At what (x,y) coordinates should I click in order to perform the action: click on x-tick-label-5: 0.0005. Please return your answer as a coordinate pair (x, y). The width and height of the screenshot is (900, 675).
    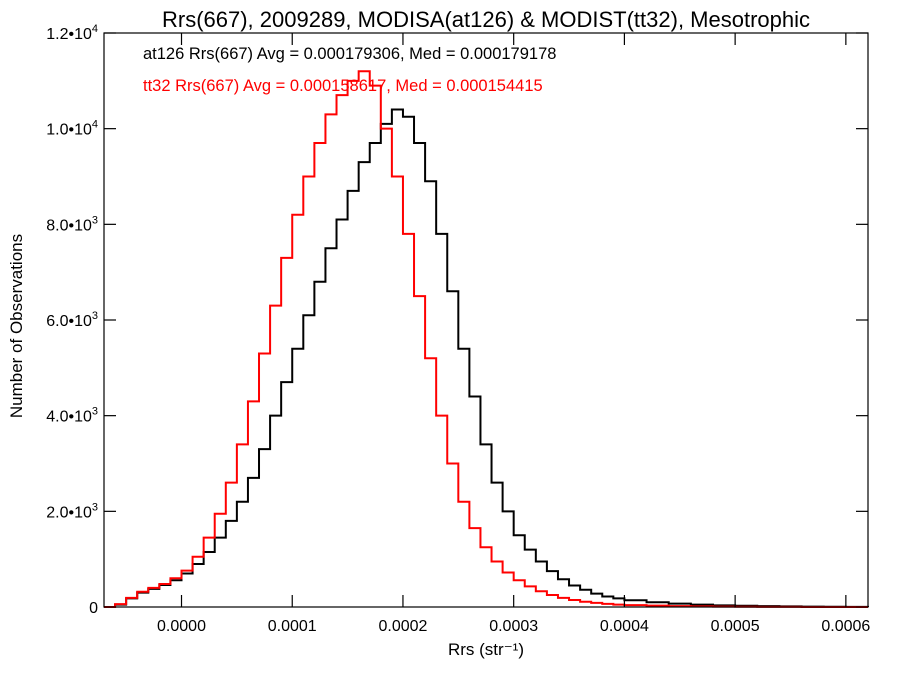
    Looking at the image, I should click on (735, 626).